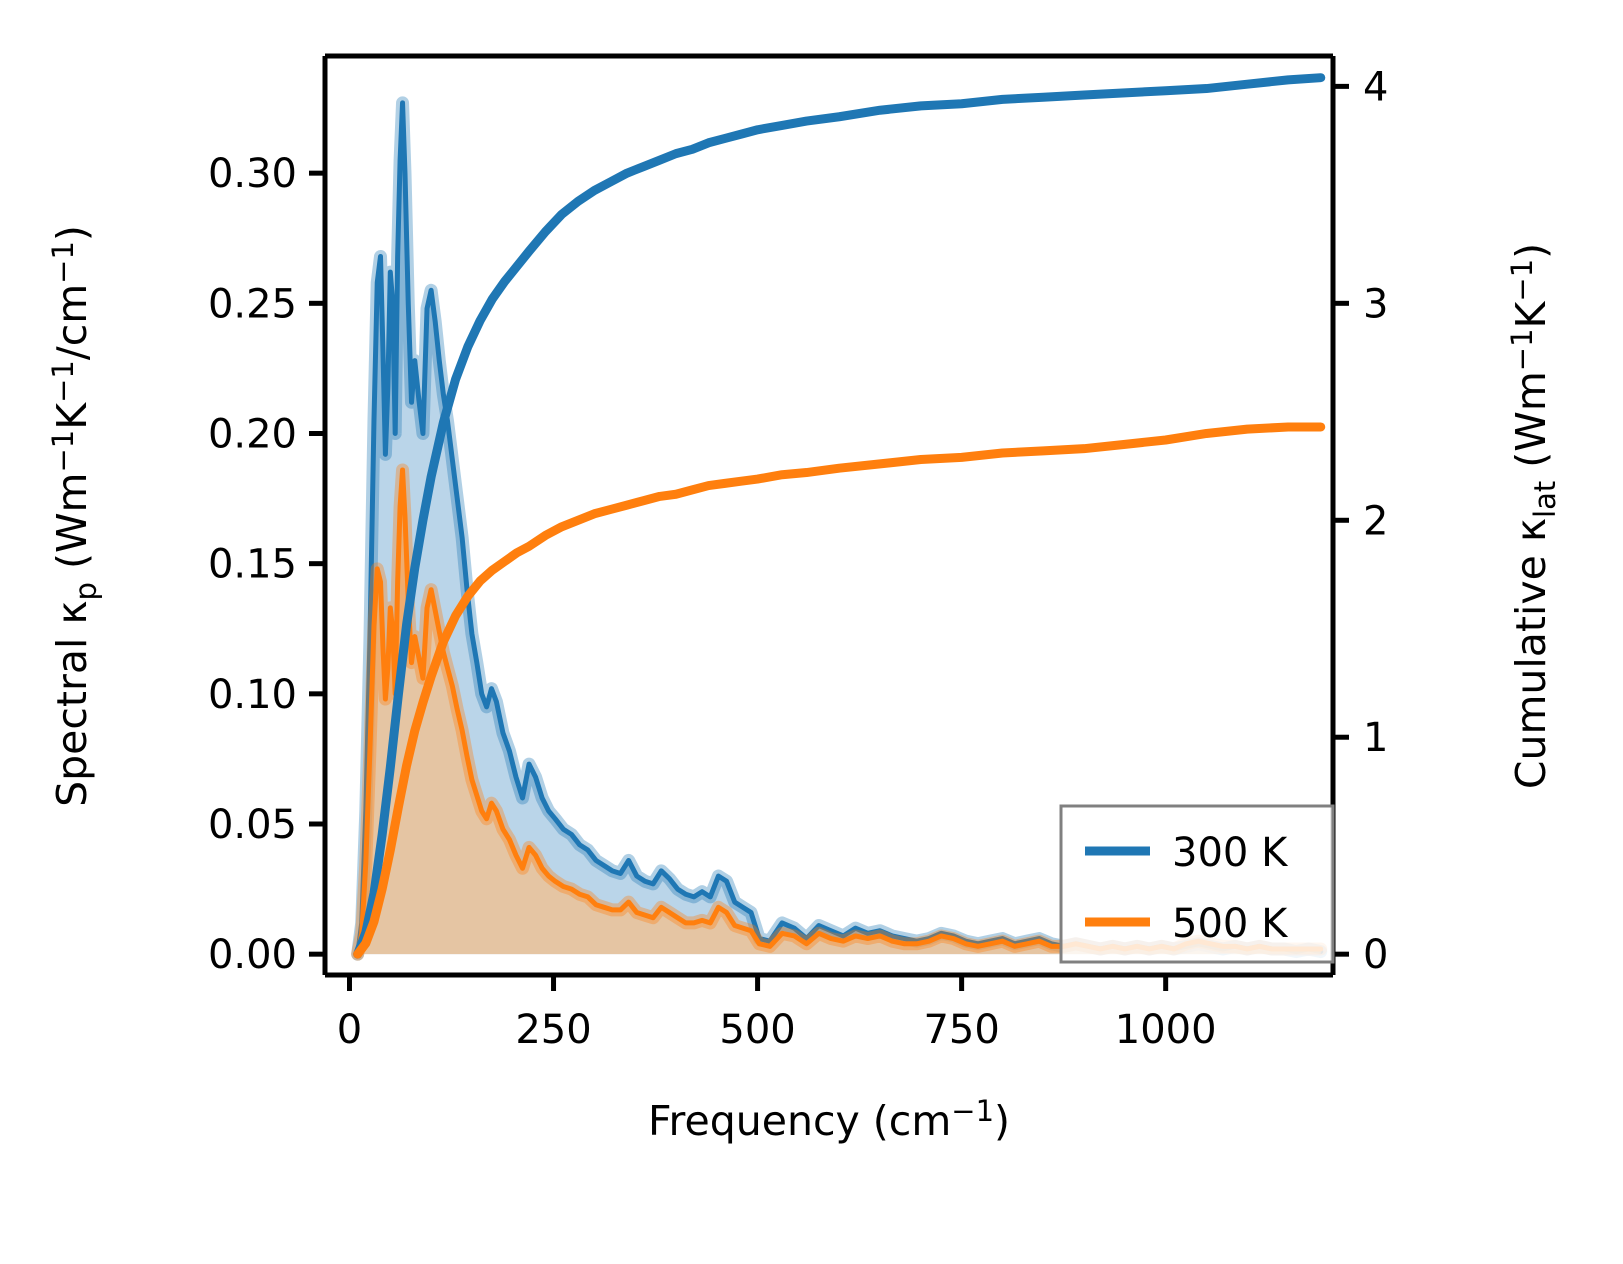 Image resolution: width=1623 pixels, height=1264 pixels. What do you see at coordinates (252, 565) in the screenshot?
I see `left-tick-label-3: 0.15` at bounding box center [252, 565].